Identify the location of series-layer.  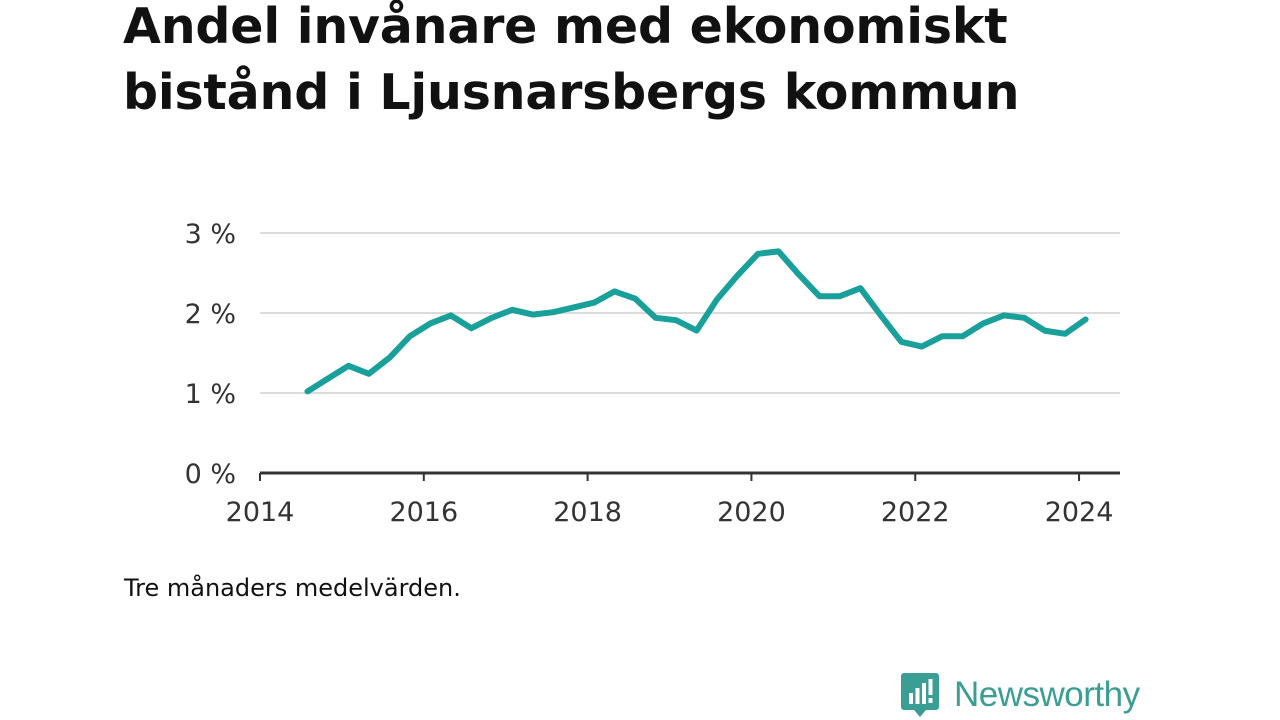
(696, 321).